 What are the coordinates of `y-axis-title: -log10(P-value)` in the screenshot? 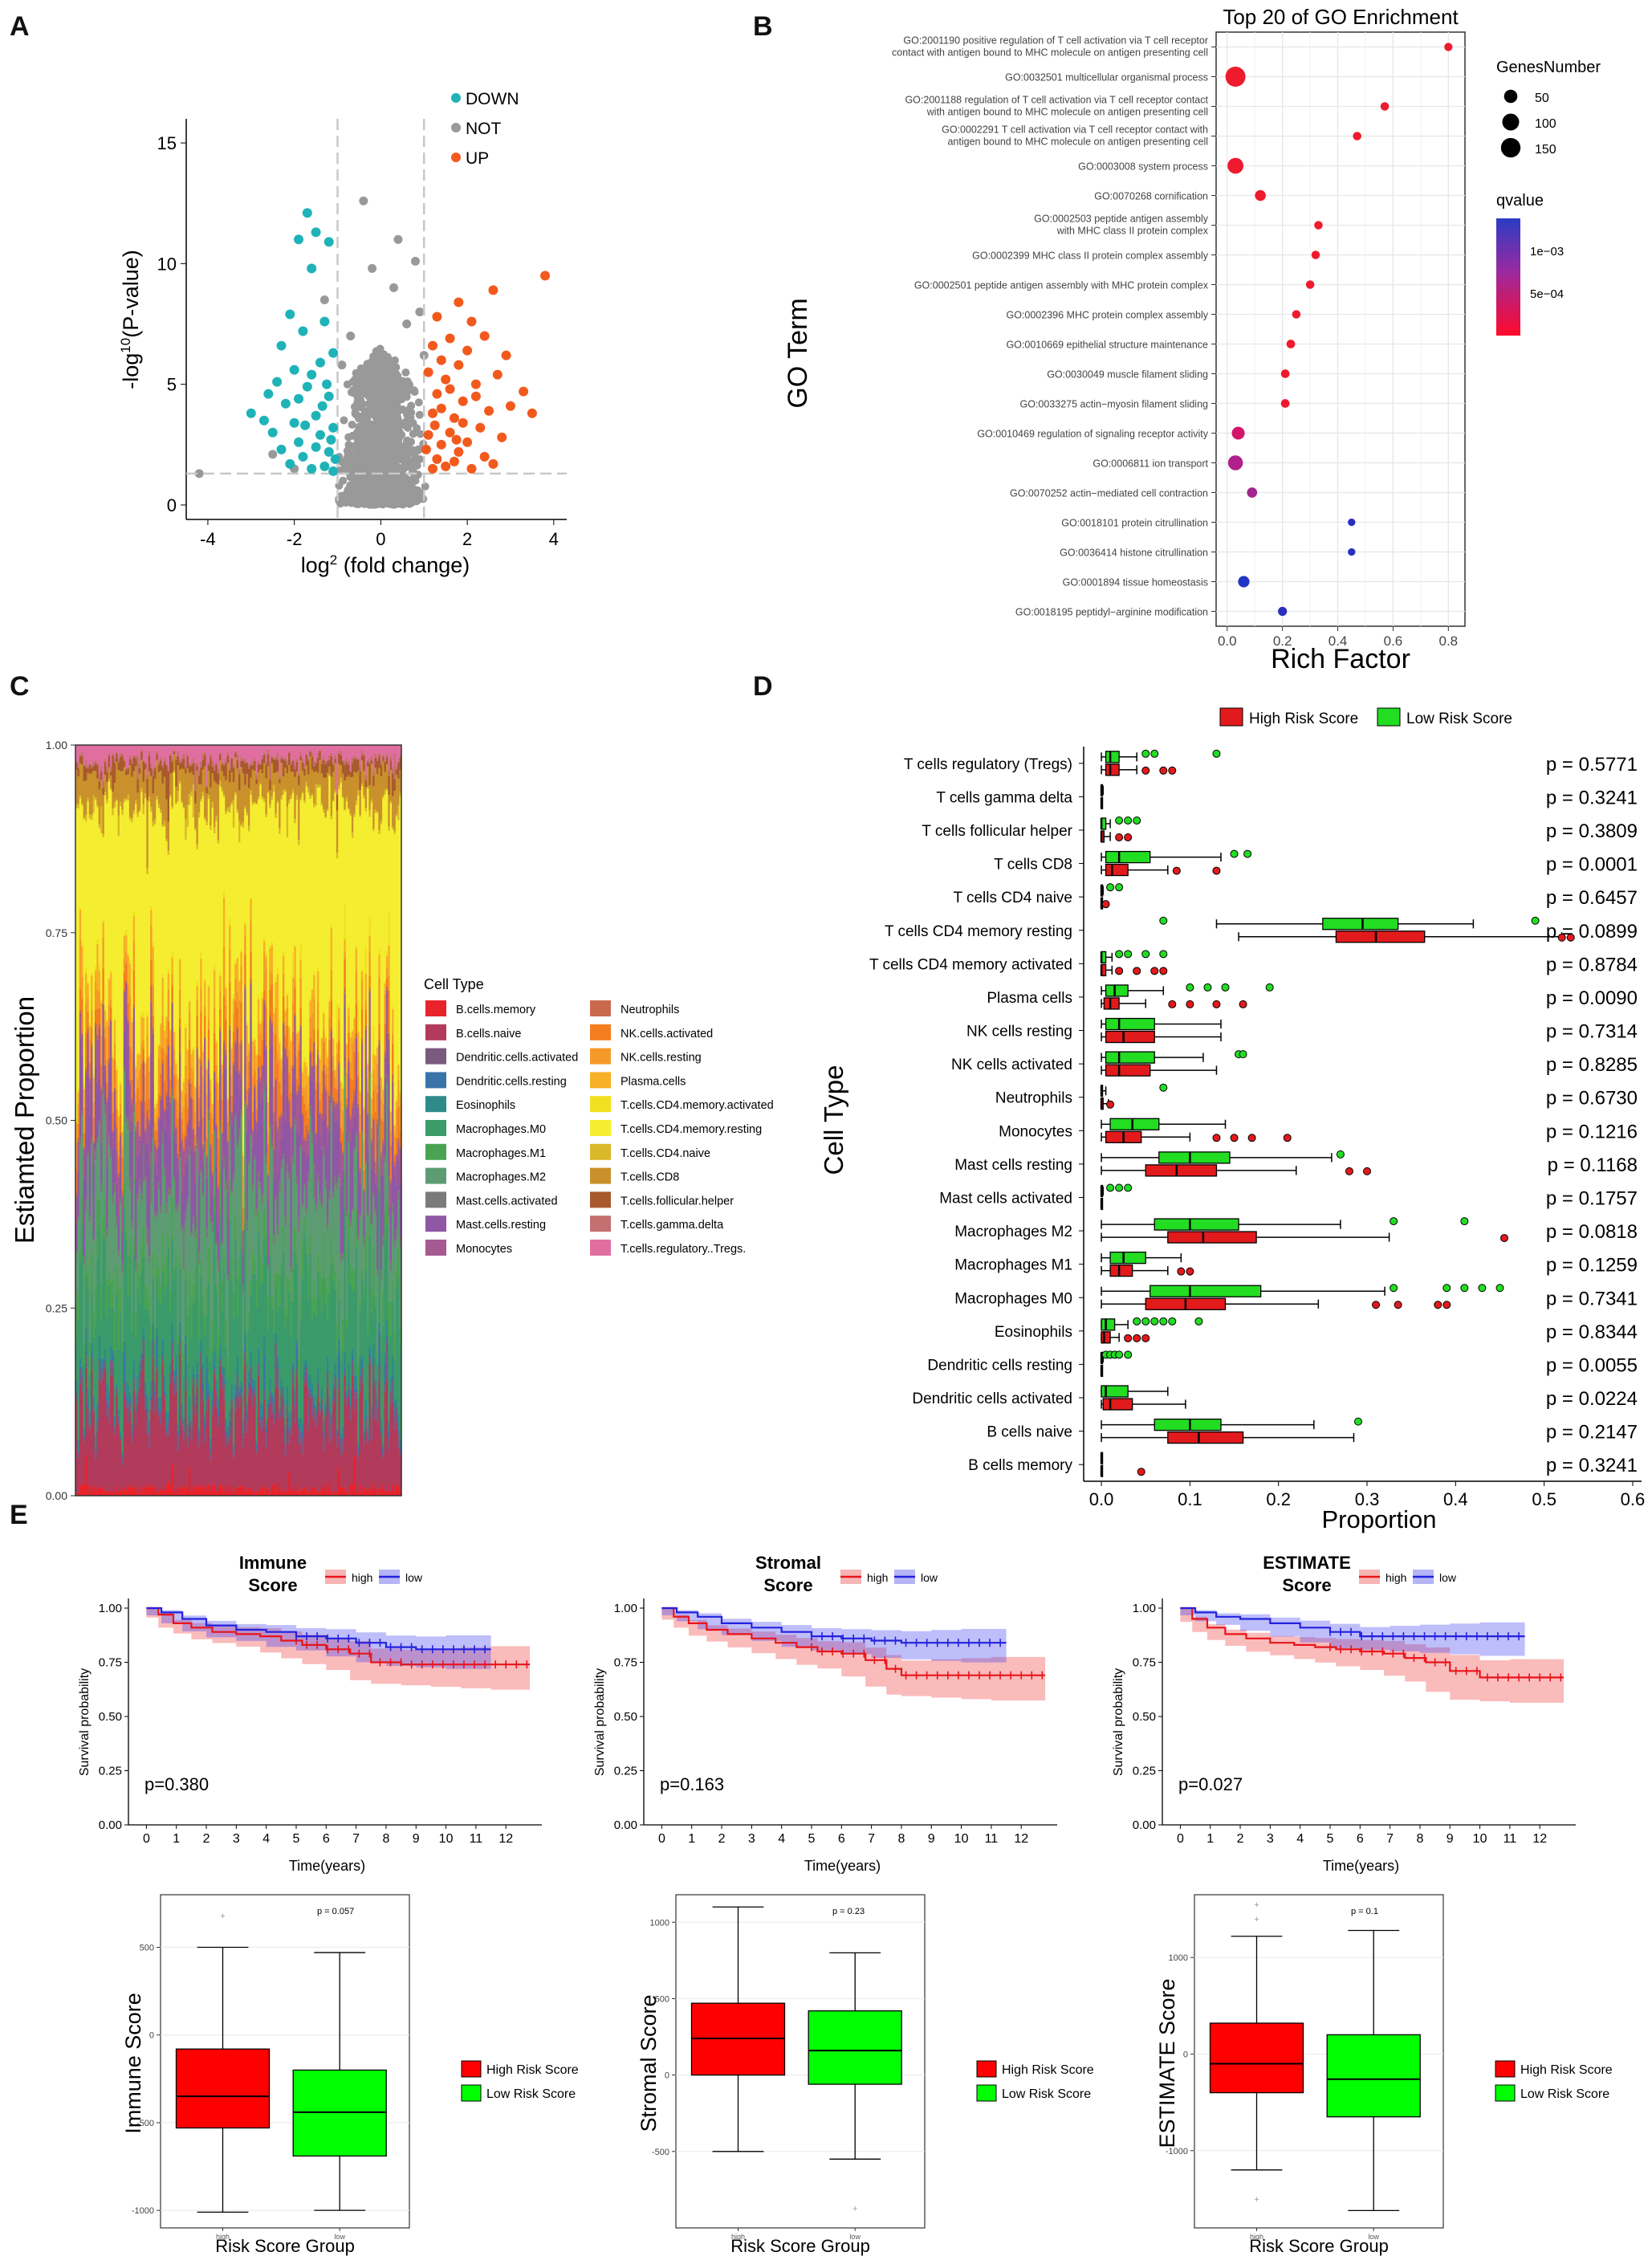 It's located at (130, 320).